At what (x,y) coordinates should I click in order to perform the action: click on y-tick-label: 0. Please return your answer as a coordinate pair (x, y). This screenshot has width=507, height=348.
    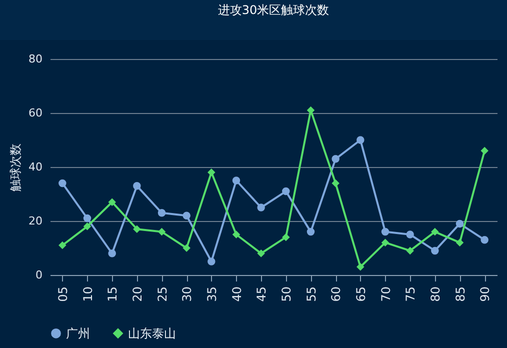
    Looking at the image, I should click on (39, 275).